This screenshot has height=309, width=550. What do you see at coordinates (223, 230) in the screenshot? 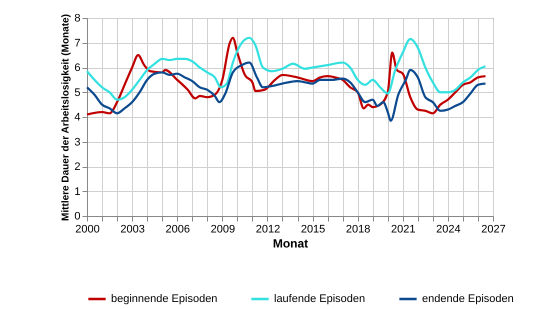
I see `x-tick-label: 2009` at bounding box center [223, 230].